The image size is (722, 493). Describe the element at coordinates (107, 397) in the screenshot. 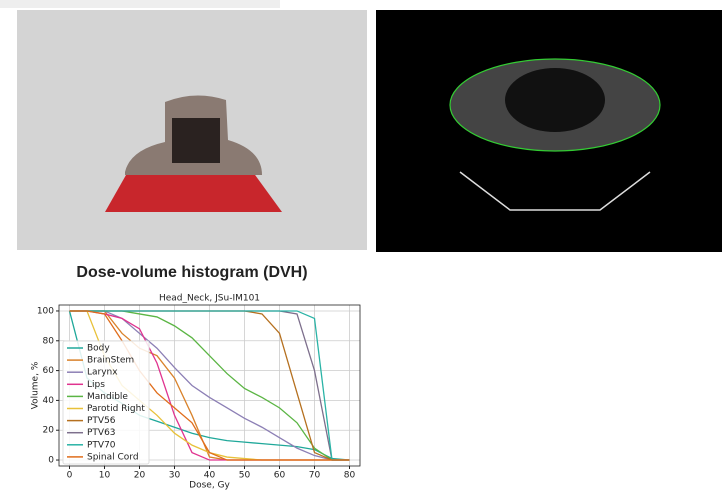

I see `legend-label: Mandible` at that location.